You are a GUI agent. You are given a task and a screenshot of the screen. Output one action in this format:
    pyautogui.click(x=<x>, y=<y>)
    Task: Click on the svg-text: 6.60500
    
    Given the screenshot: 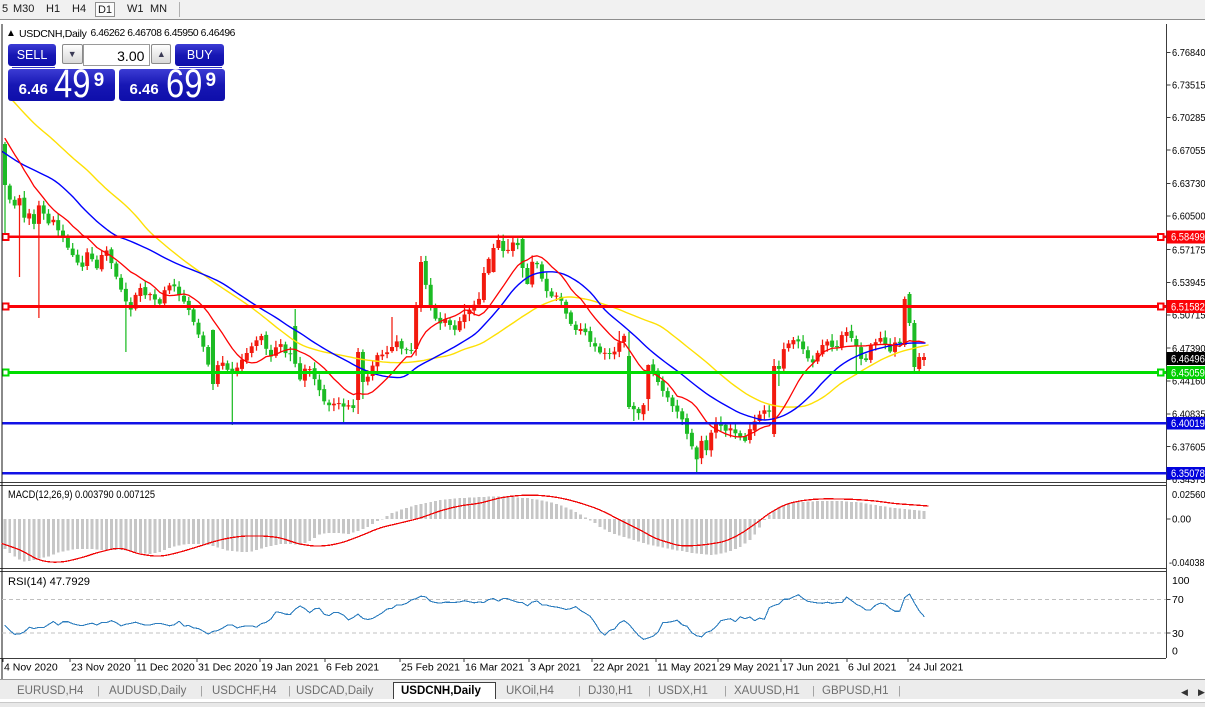 What is the action you would take?
    pyautogui.click(x=1188, y=217)
    